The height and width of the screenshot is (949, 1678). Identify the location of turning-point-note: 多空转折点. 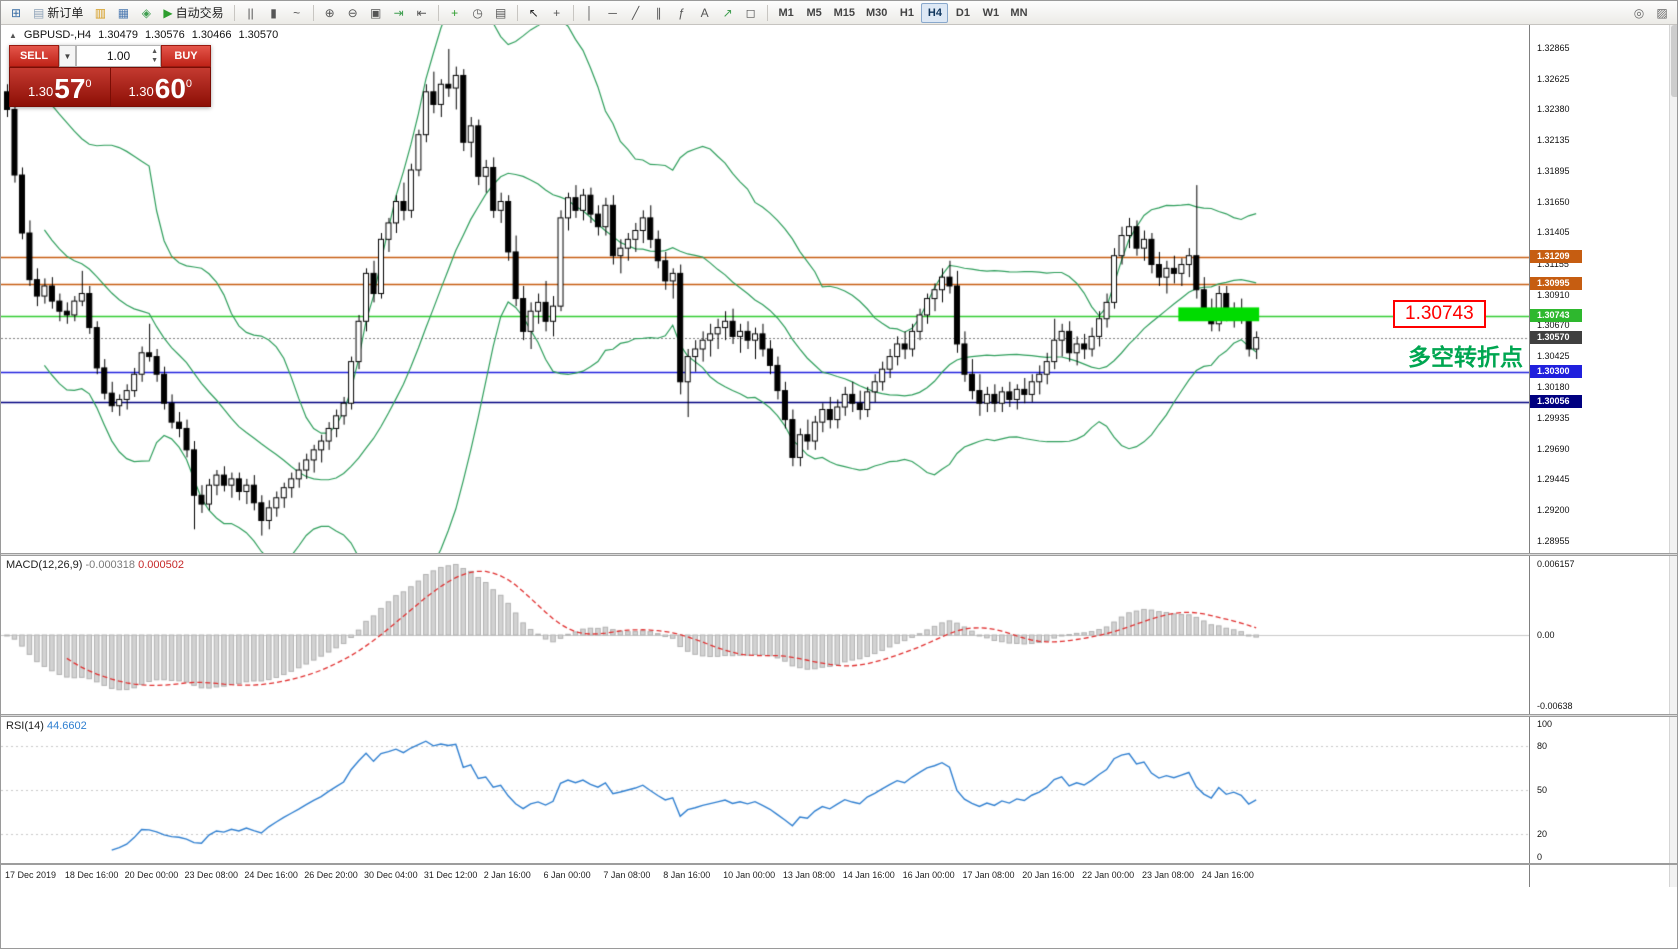
(1465, 357).